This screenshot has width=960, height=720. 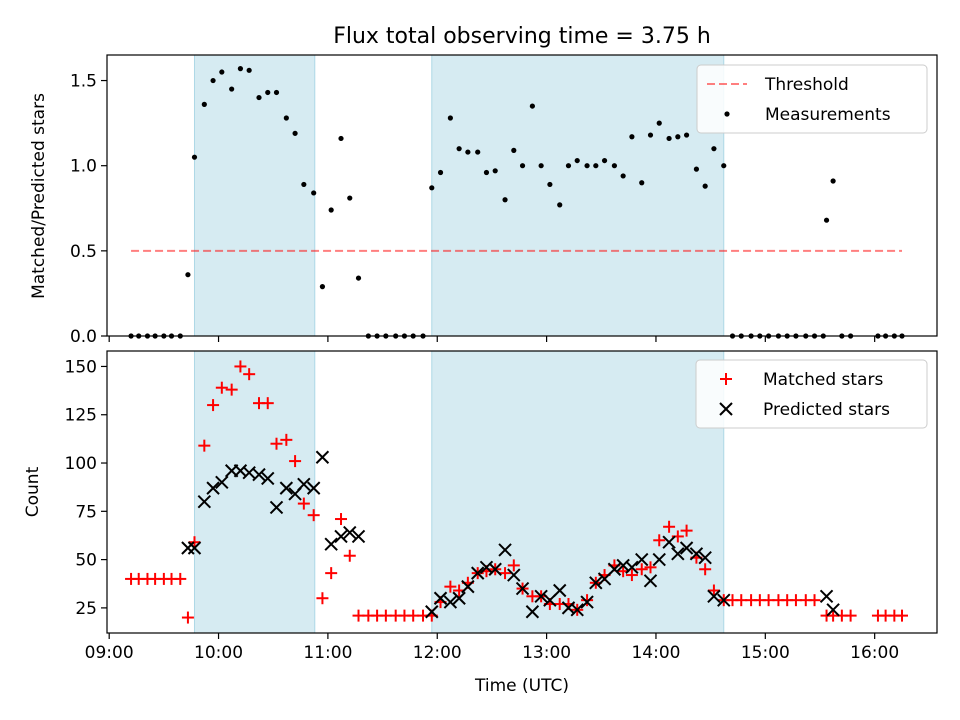 What do you see at coordinates (806, 85) in the screenshot?
I see `legend-threshold-label: Threshold` at bounding box center [806, 85].